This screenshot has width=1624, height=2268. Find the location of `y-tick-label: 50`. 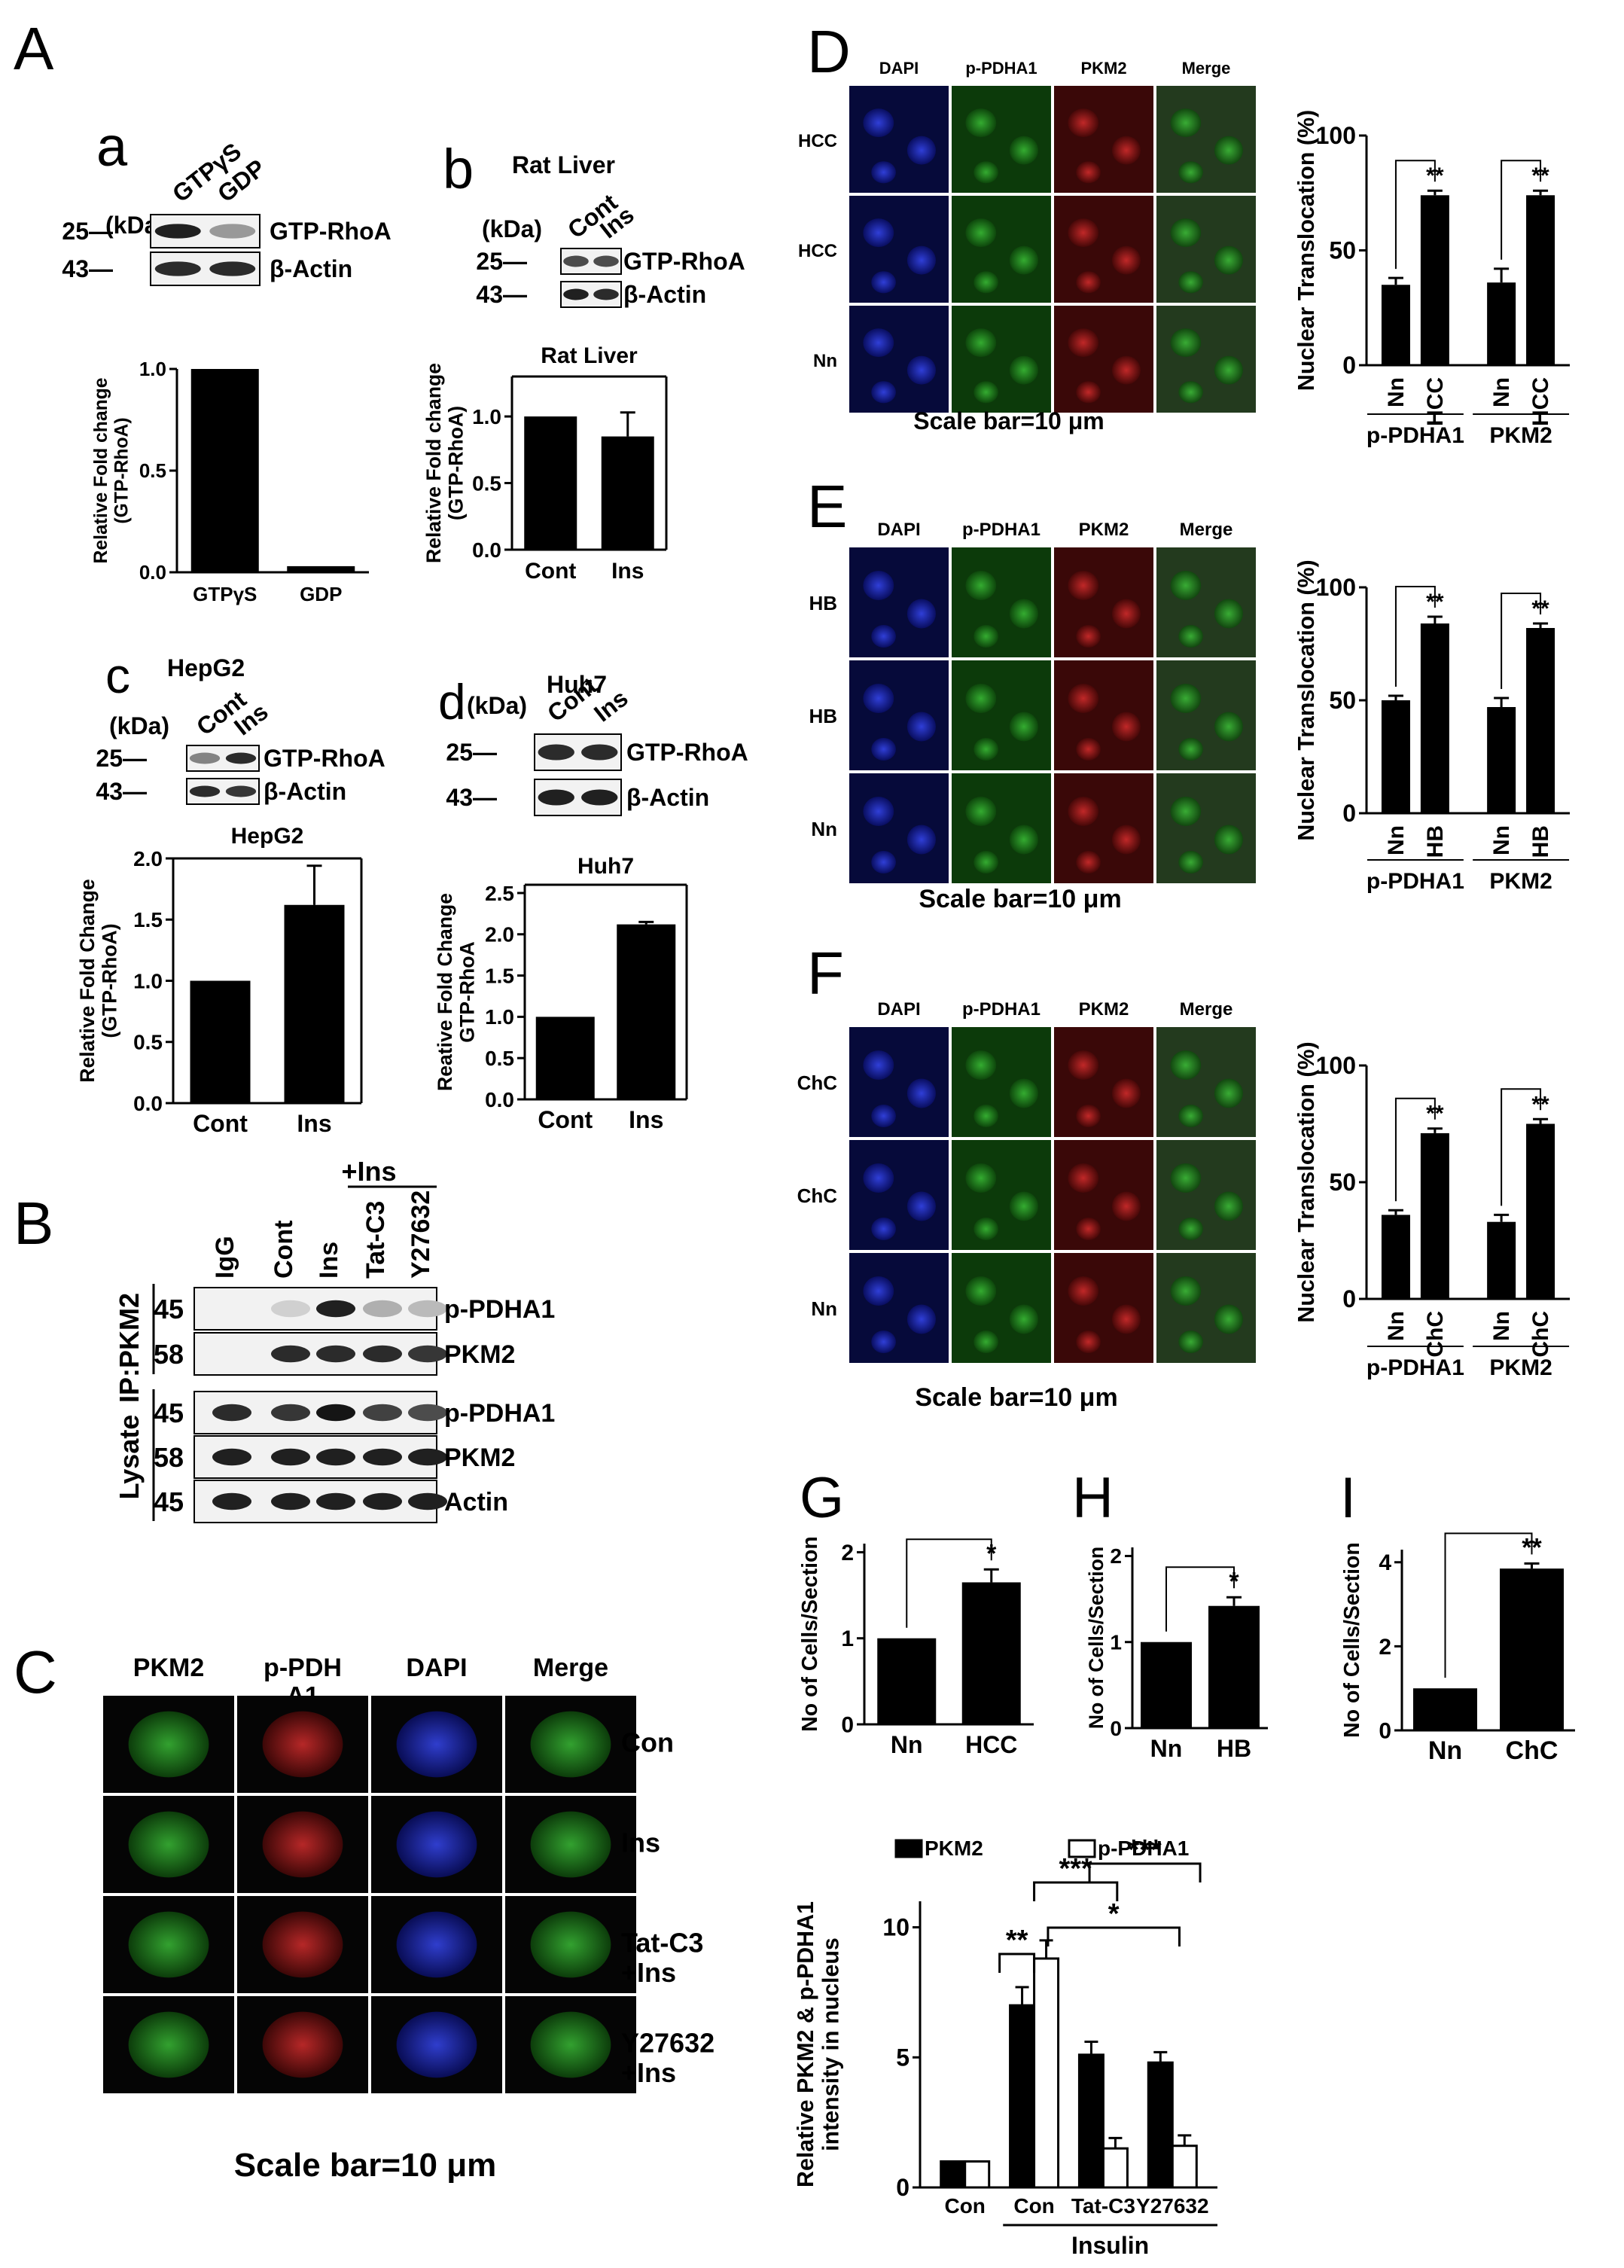

y-tick-label: 50 is located at coordinates (1342, 1183).